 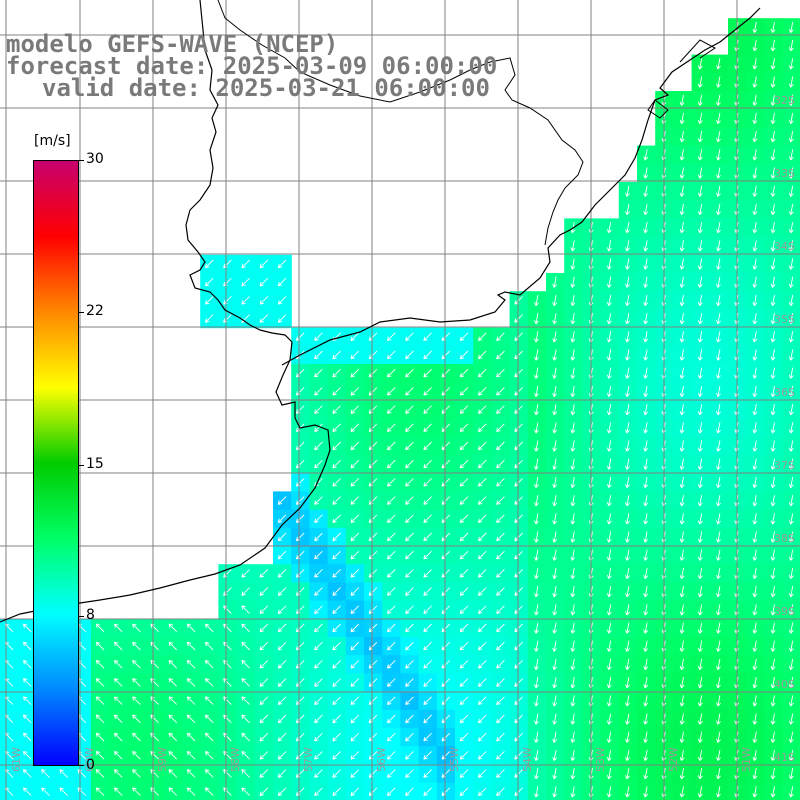 I want to click on longitude-label: 56W, so click(x=381, y=759).